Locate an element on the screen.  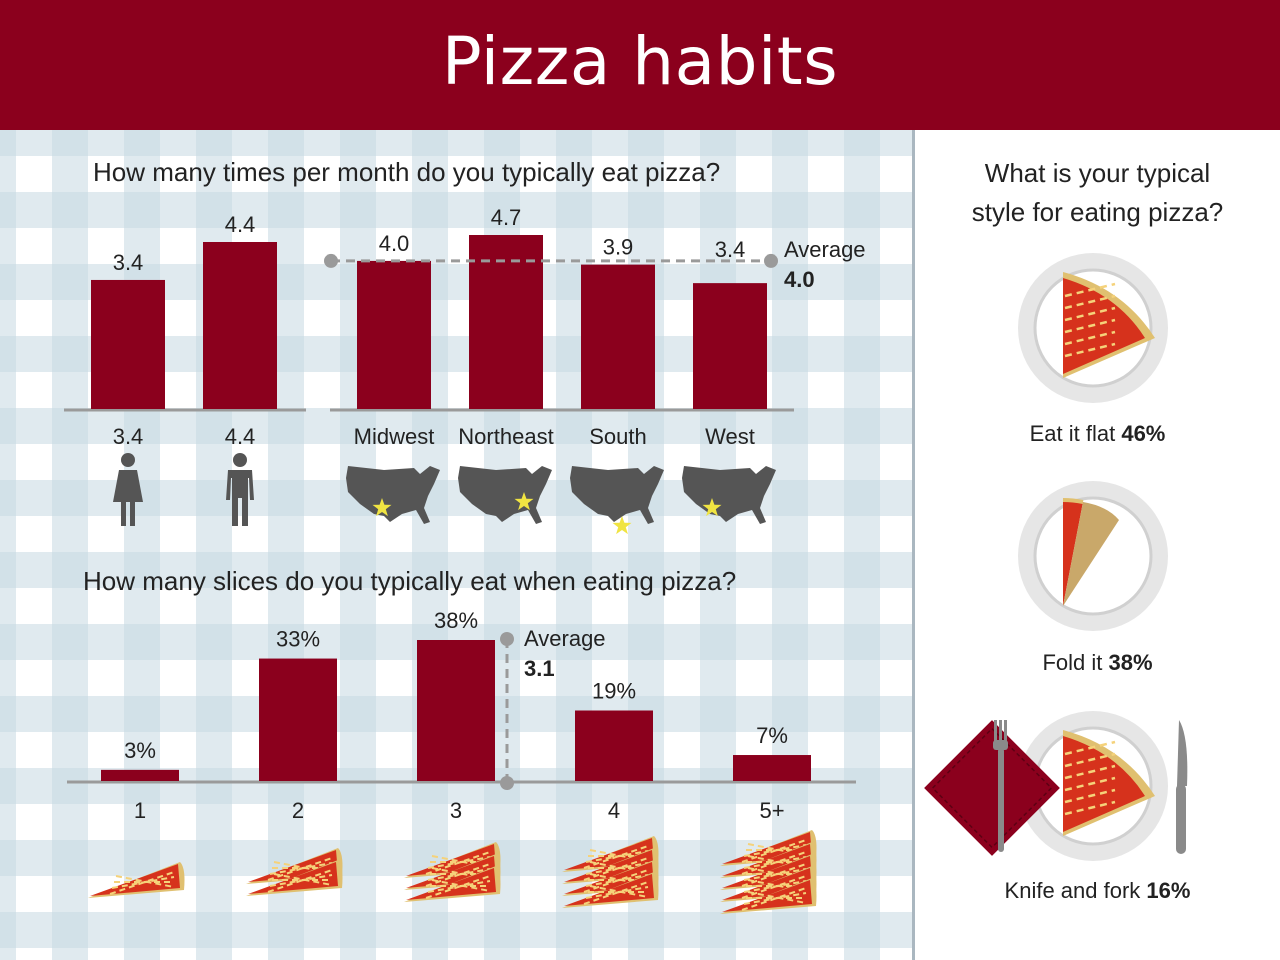
plates-canvas is located at coordinates (1056, 557).